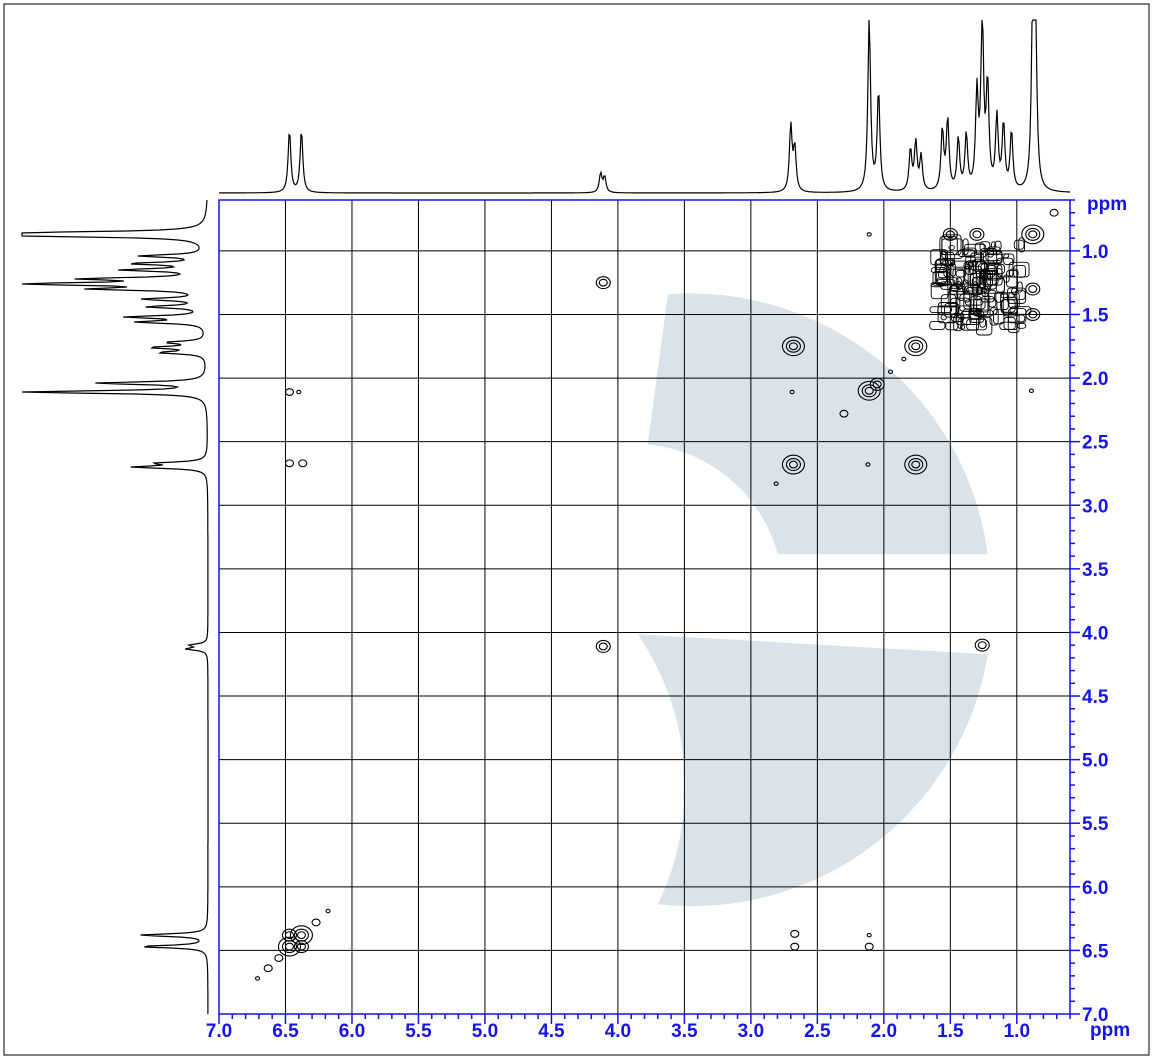 This screenshot has height=1064, width=1153. What do you see at coordinates (817, 1031) in the screenshot?
I see `x-tick-label: 2.5` at bounding box center [817, 1031].